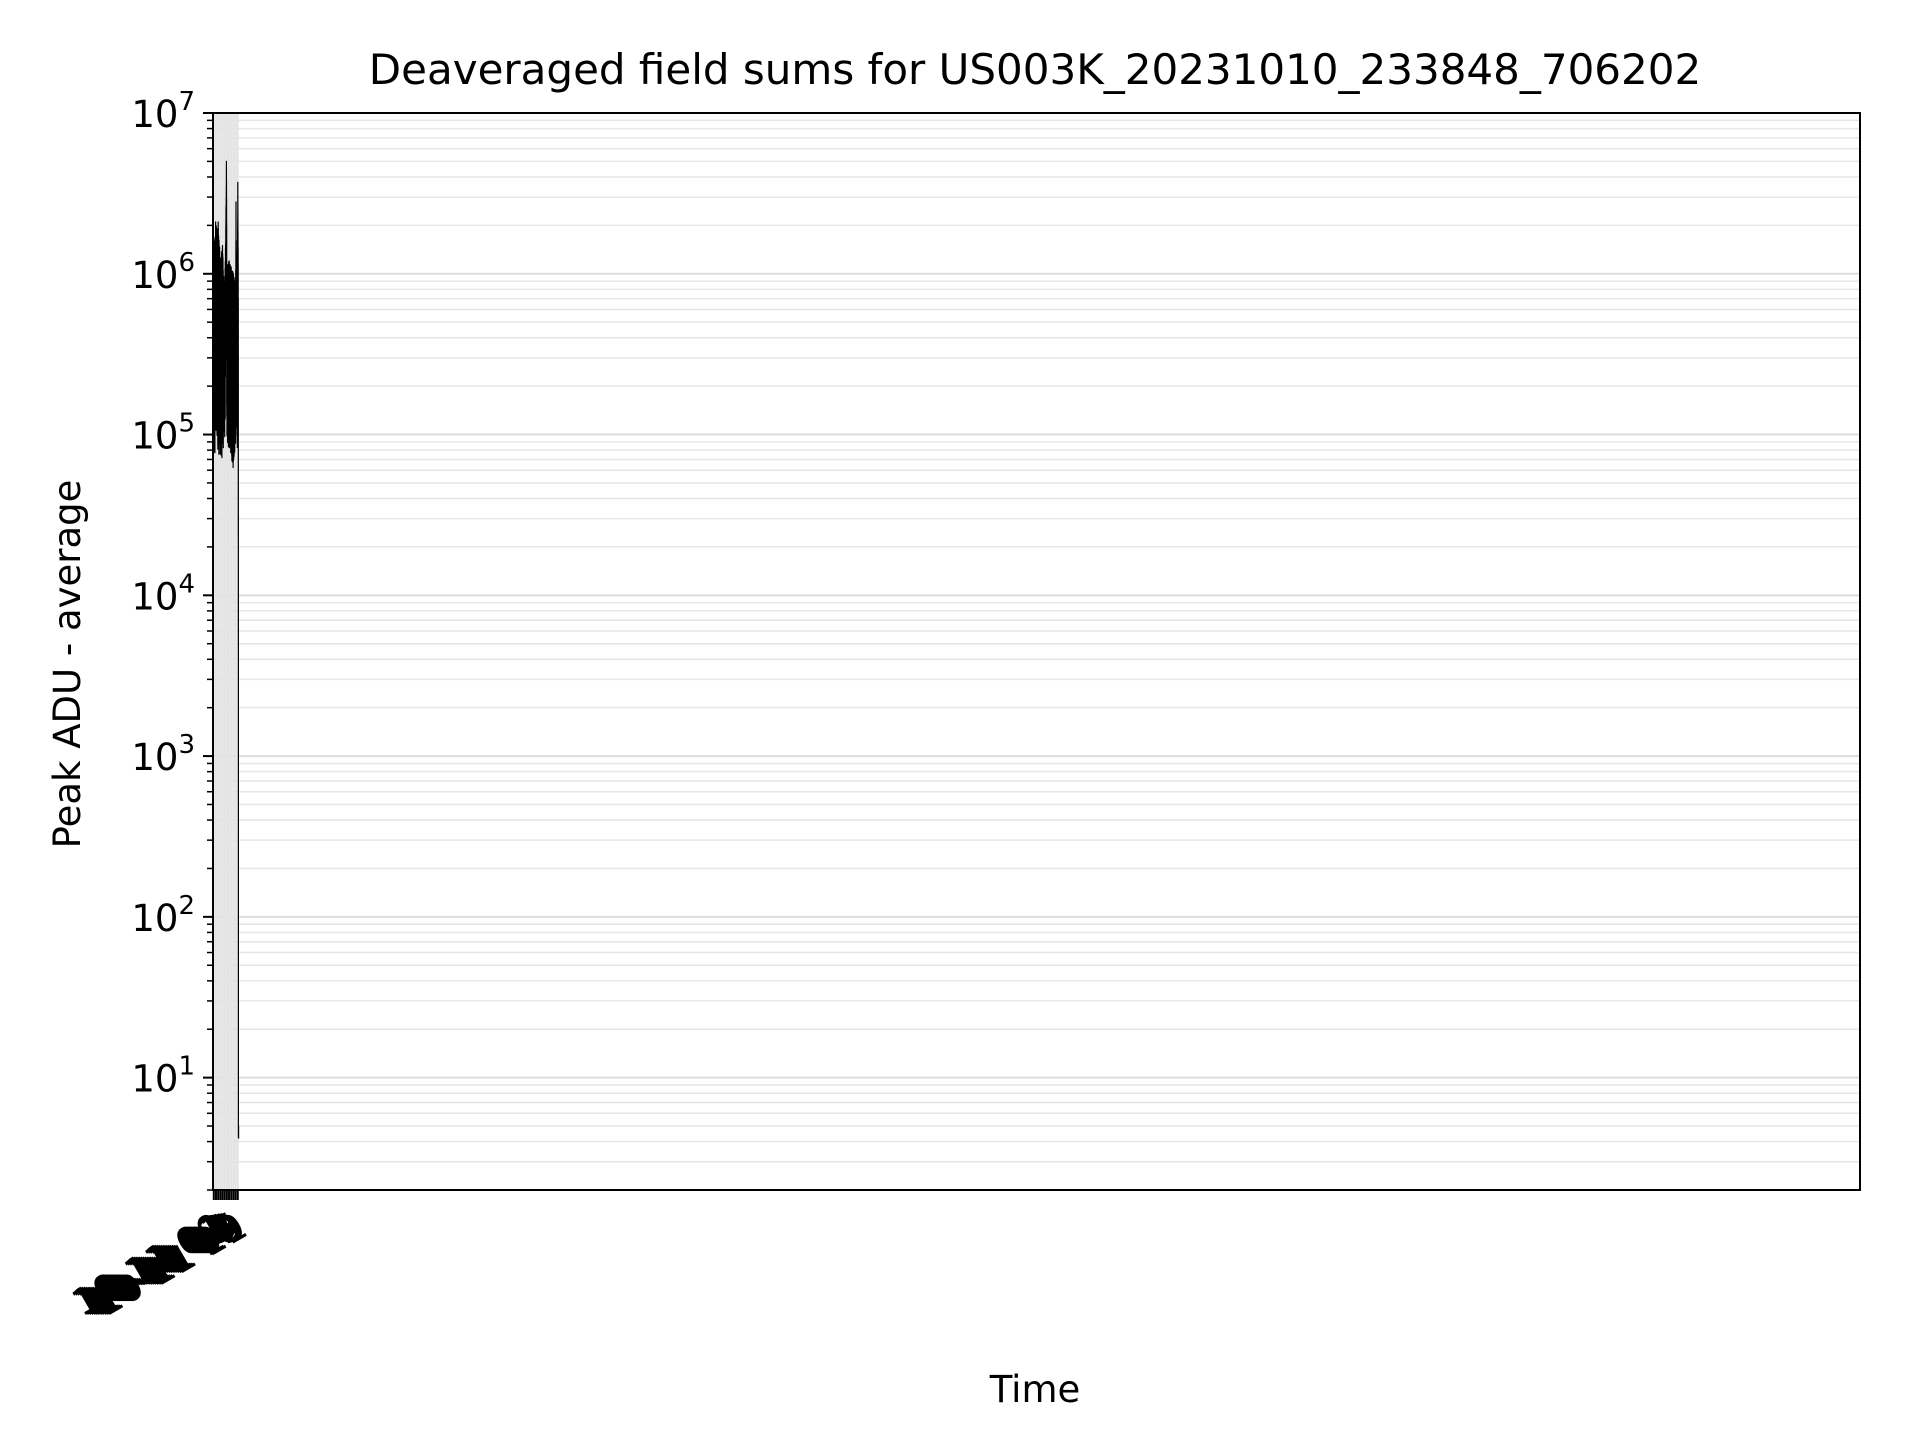 The height and width of the screenshot is (1440, 1920). What do you see at coordinates (67, 664) in the screenshot?
I see `y-axis-label: Peak ADU - average` at bounding box center [67, 664].